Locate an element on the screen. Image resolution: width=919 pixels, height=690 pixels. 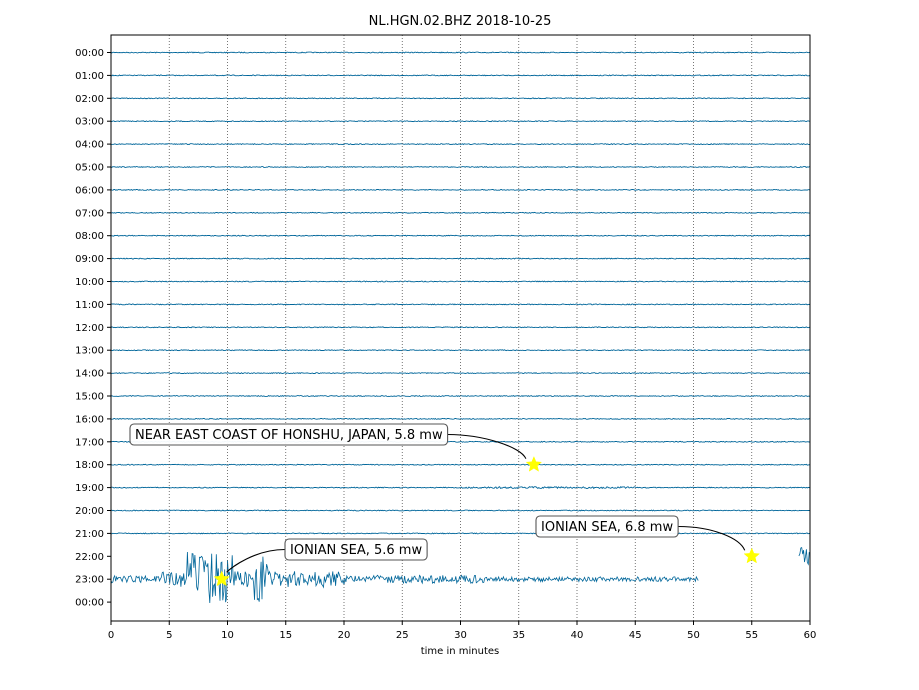
y-tick-label: 17:00 is located at coordinates (89, 442).